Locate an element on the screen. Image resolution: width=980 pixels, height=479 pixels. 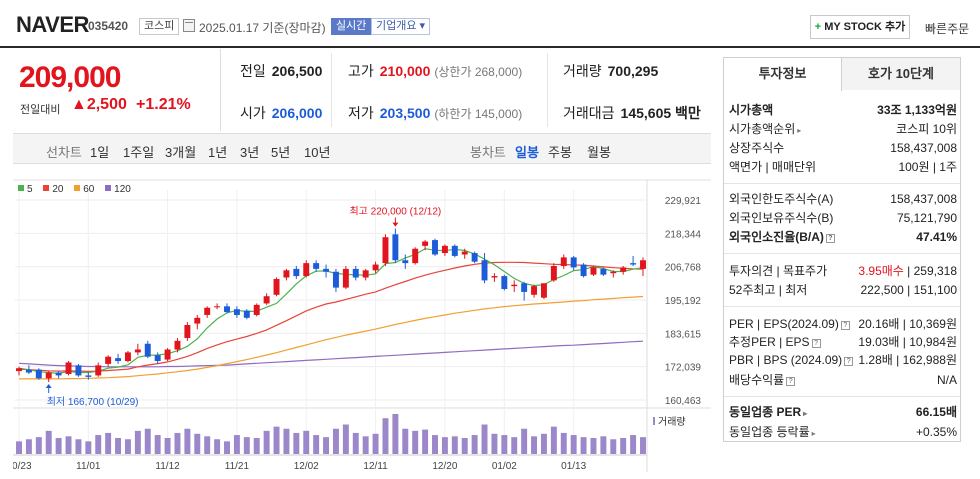
period-3m: 3개월 is located at coordinates (181, 152).